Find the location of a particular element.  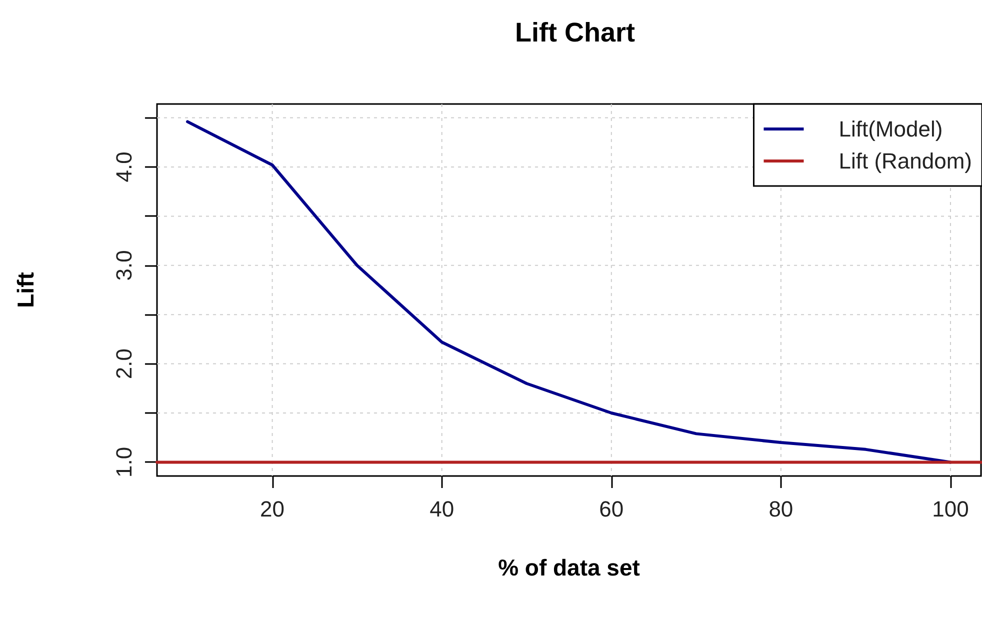

y-tick-label: 4.0 is located at coordinates (124, 167).